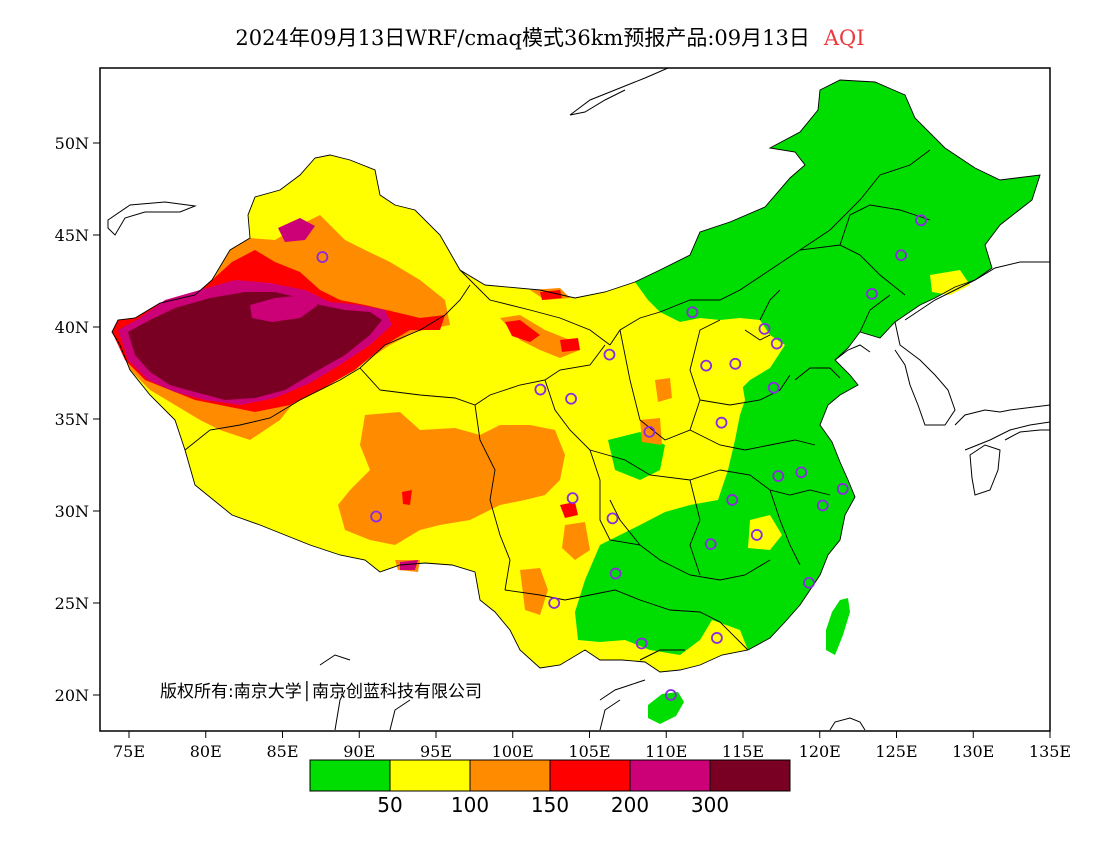  What do you see at coordinates (72, 143) in the screenshot?
I see `y-tick-label: 50N` at bounding box center [72, 143].